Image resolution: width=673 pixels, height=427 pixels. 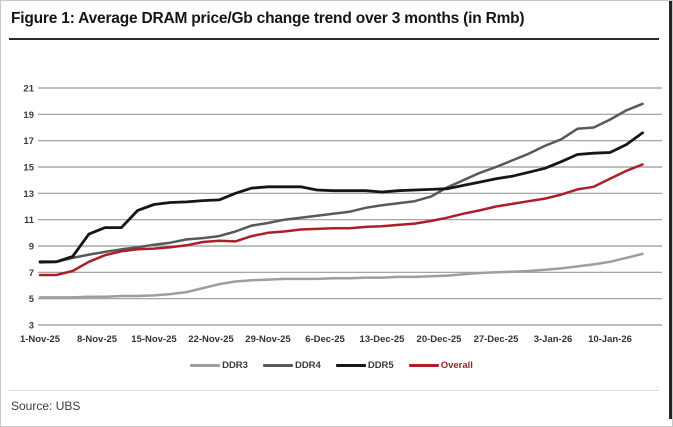 What do you see at coordinates (456, 365) in the screenshot?
I see `legend-label-overall: Overall` at bounding box center [456, 365].